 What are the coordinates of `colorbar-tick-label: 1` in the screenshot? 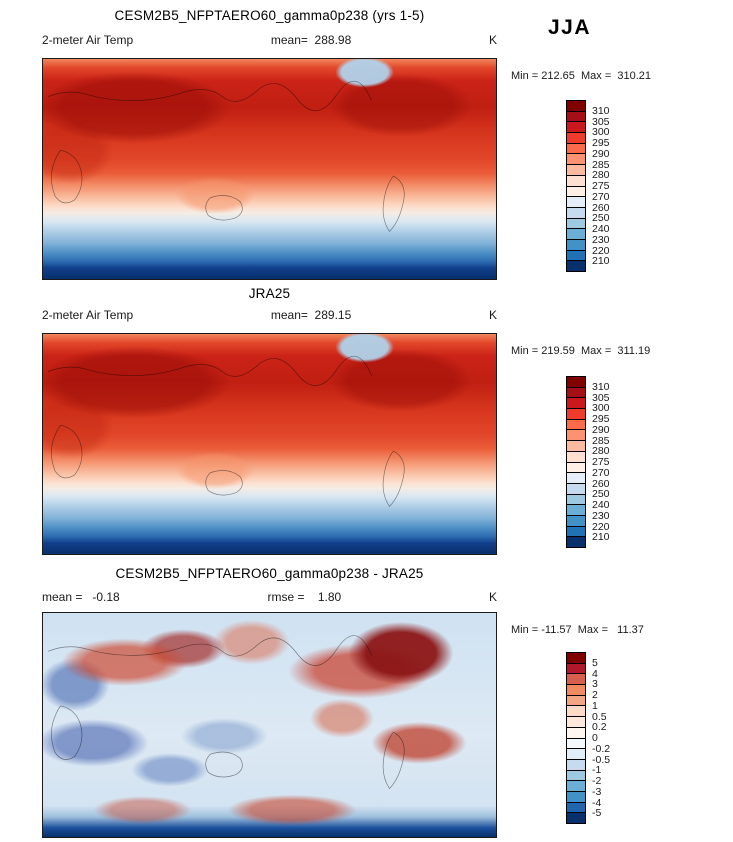 It's located at (595, 705).